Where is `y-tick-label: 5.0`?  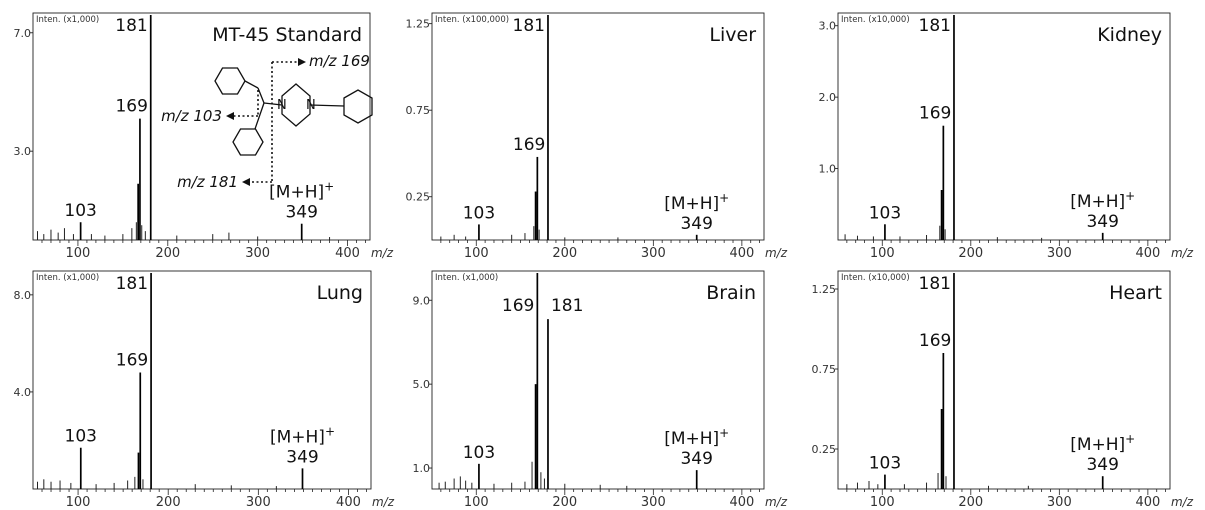 y-tick-label: 5.0 is located at coordinates (422, 384).